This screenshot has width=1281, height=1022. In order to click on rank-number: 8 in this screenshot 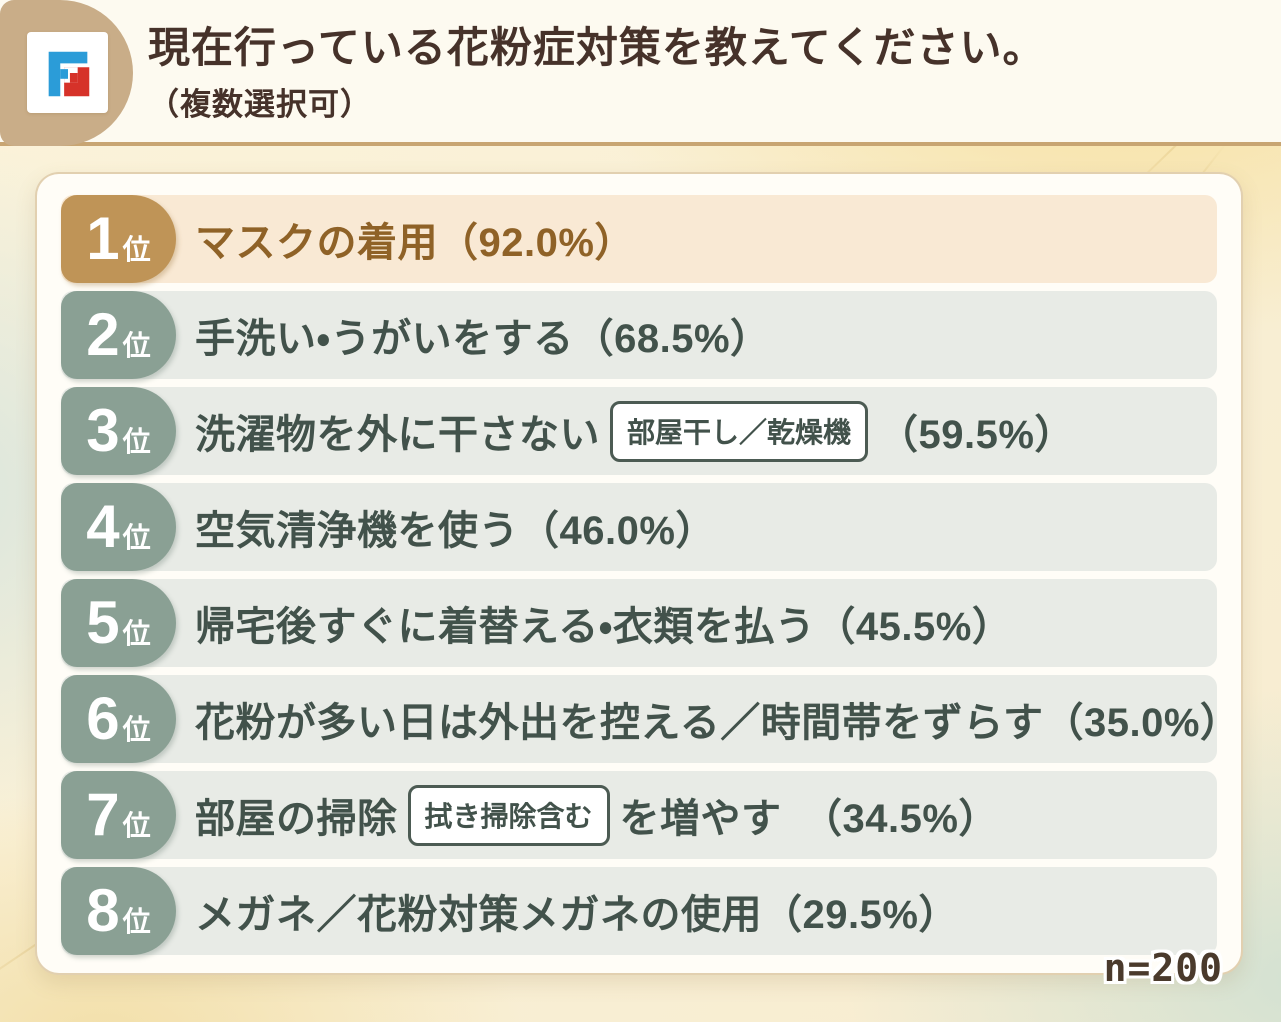, I will do `click(103, 910)`.